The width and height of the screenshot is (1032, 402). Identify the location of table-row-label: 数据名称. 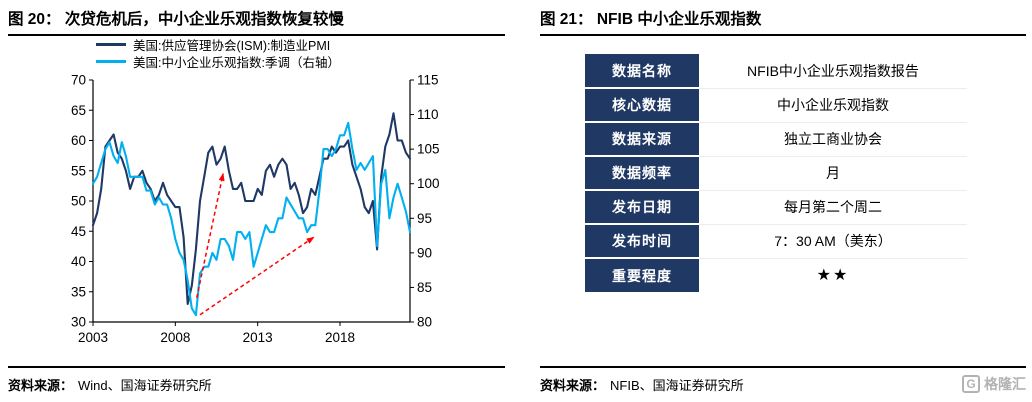
(642, 71).